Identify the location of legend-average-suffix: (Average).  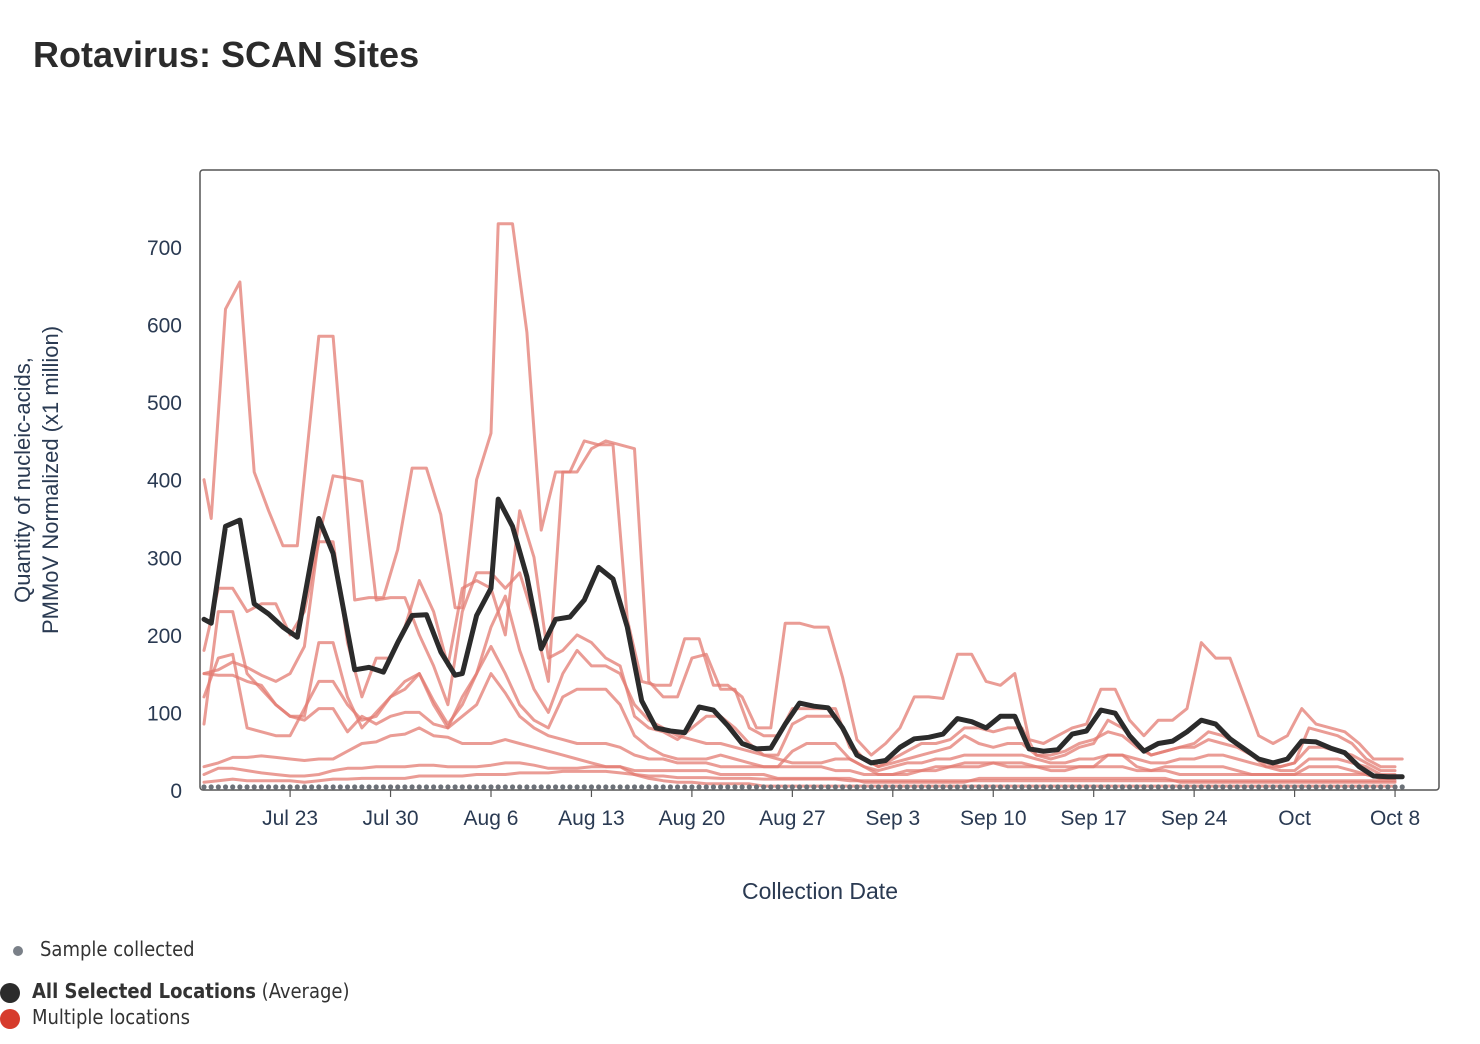
(305, 991).